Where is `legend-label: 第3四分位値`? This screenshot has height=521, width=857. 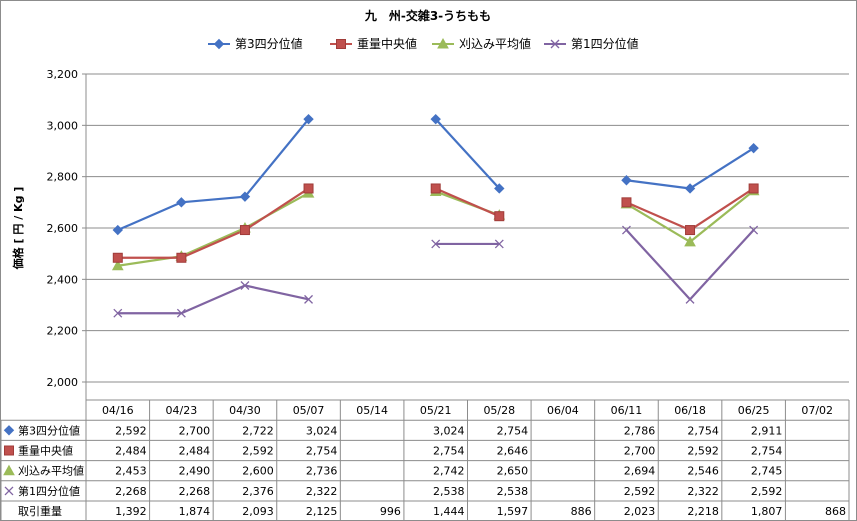 legend-label: 第3四分位値 is located at coordinates (269, 43).